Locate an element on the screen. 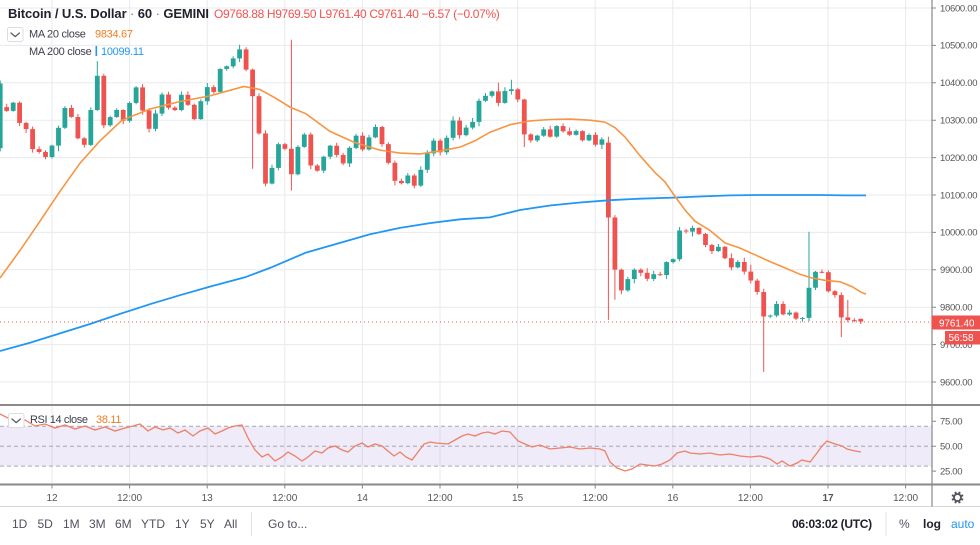 This screenshot has height=545, width=980. svg-text: 1Y is located at coordinates (182, 524).